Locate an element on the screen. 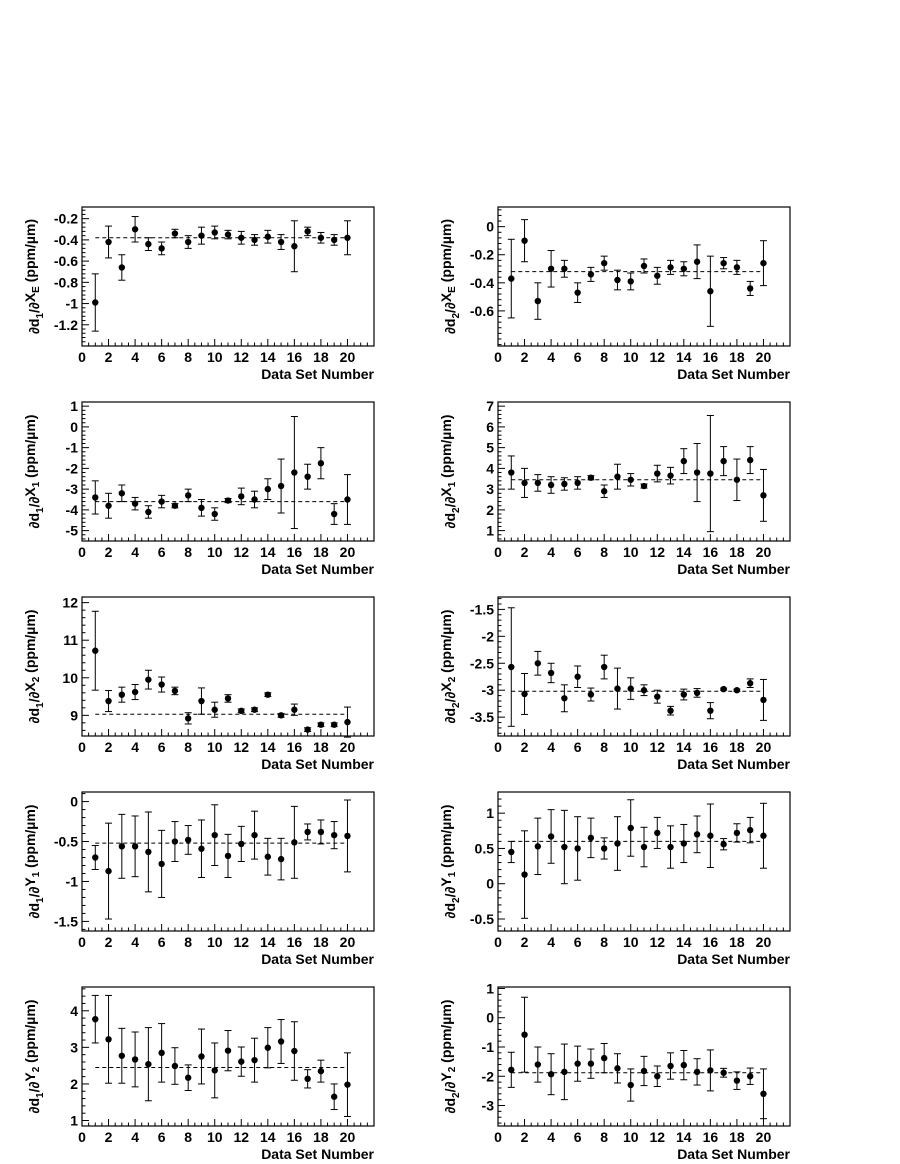 Image resolution: width=900 pixels, height=1164 pixels. x-axis-label: Data Set Number is located at coordinates (317, 764).